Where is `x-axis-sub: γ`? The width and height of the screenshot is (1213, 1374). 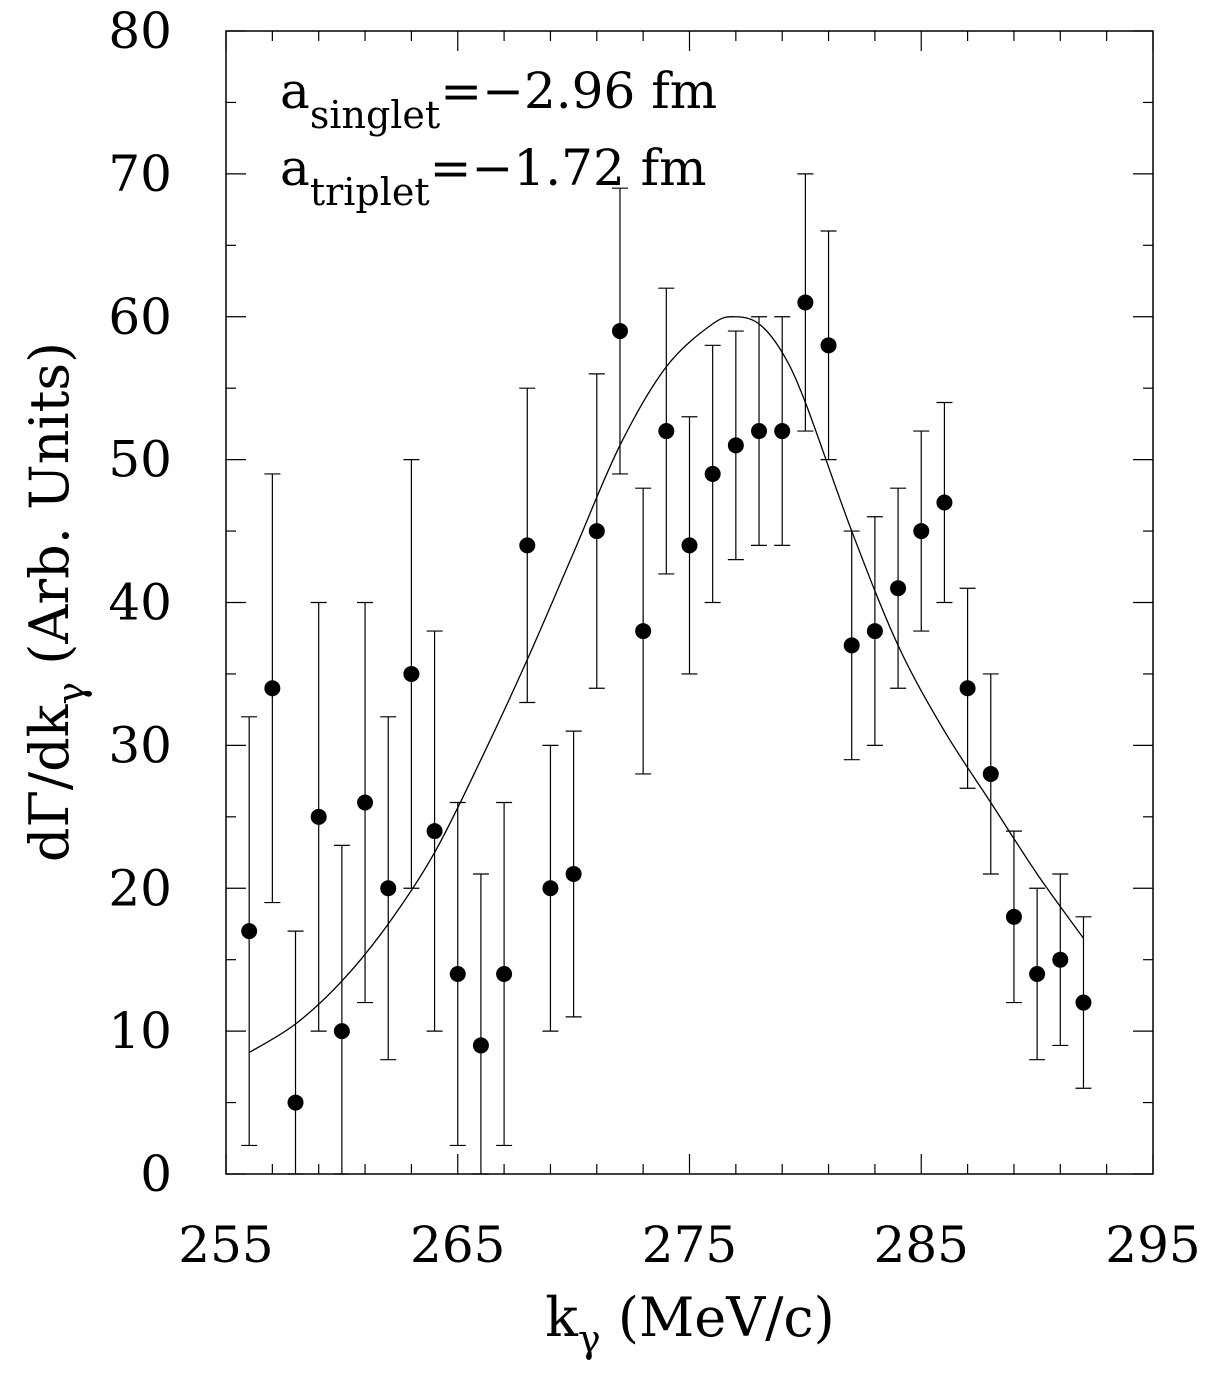
x-axis-sub: γ is located at coordinates (589, 1339).